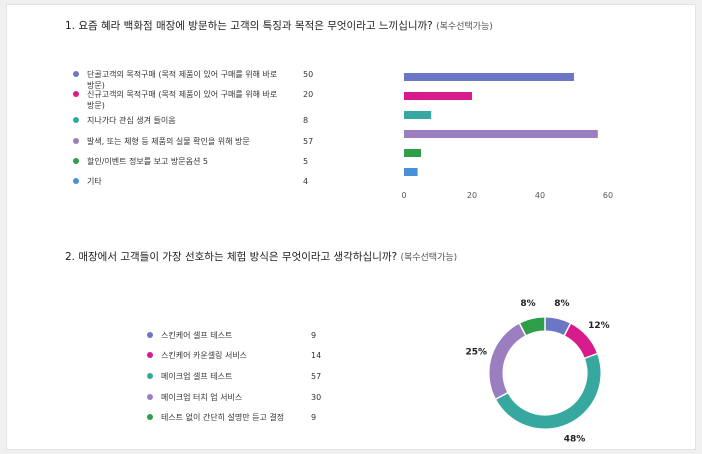 This screenshot has width=702, height=454. I want to click on legend-value: 50, so click(308, 74).